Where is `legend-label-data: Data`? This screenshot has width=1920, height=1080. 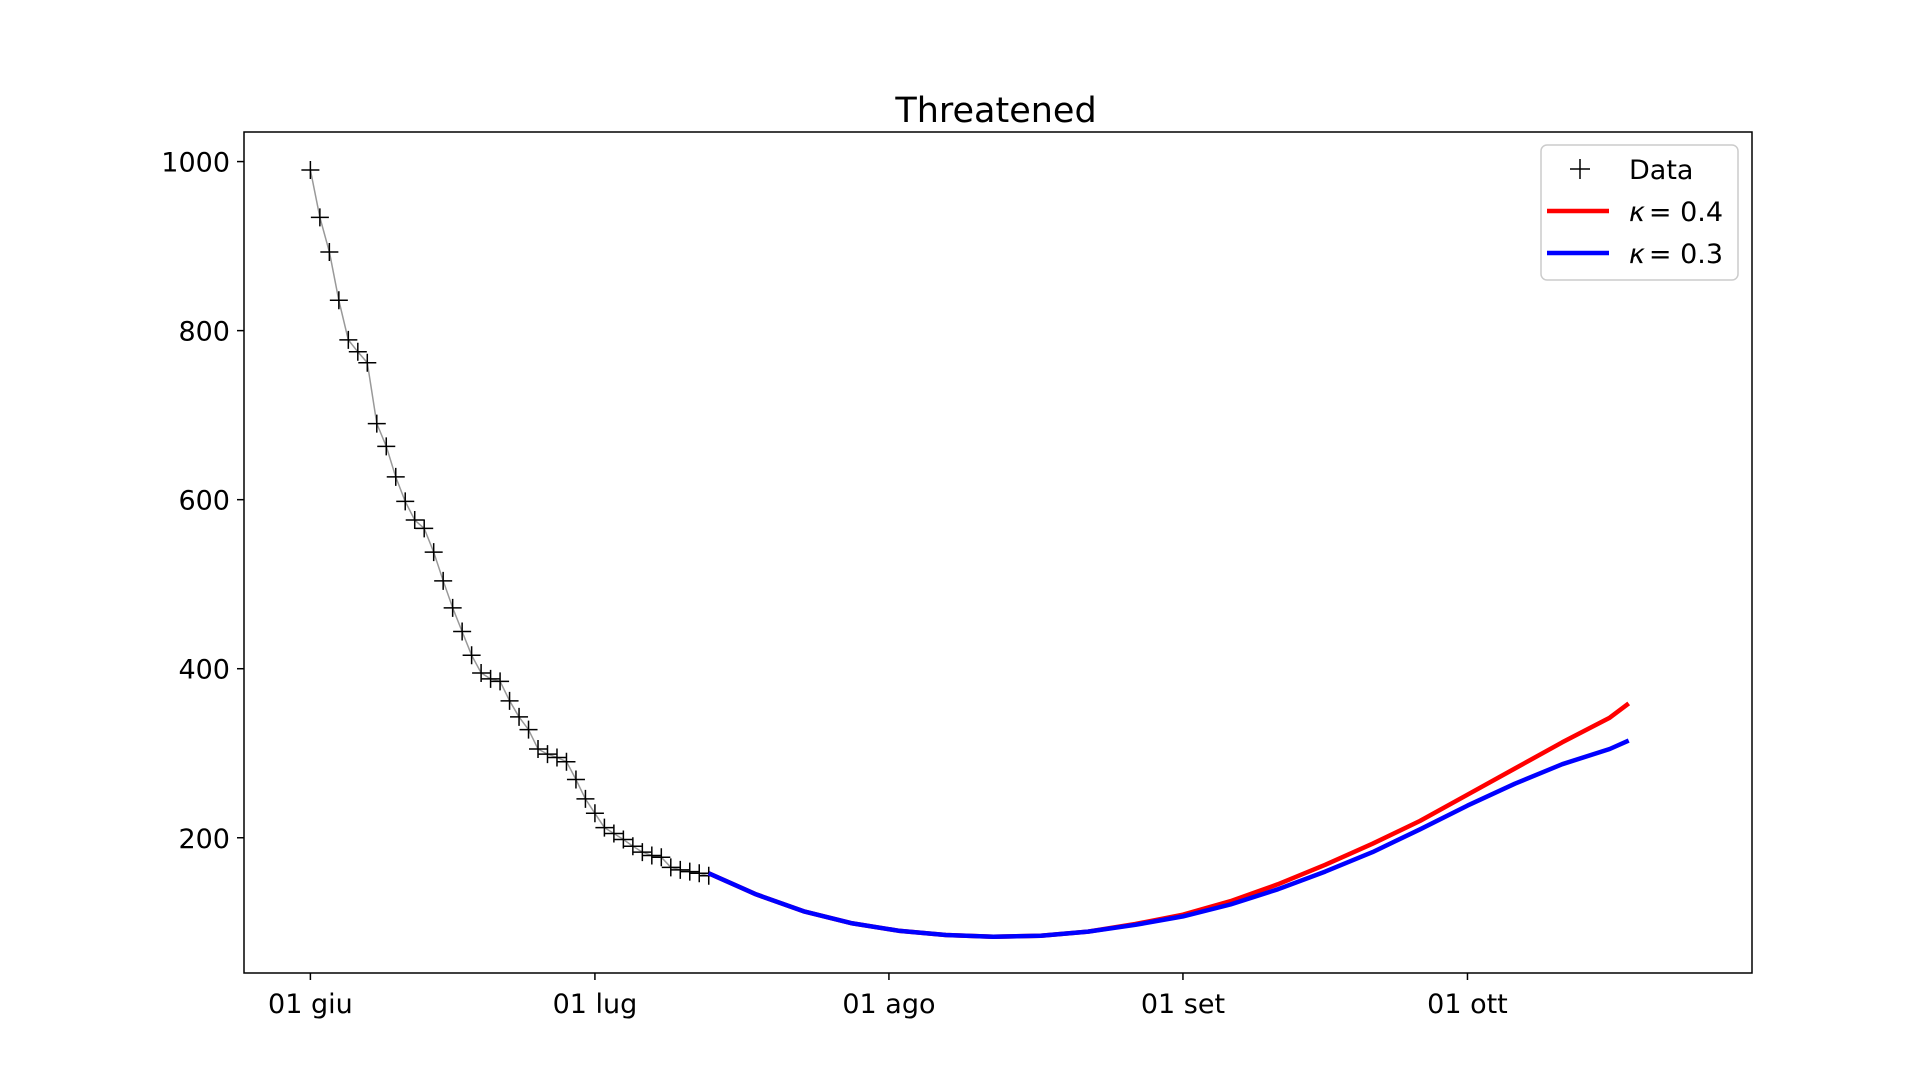 legend-label-data: Data is located at coordinates (1661, 170).